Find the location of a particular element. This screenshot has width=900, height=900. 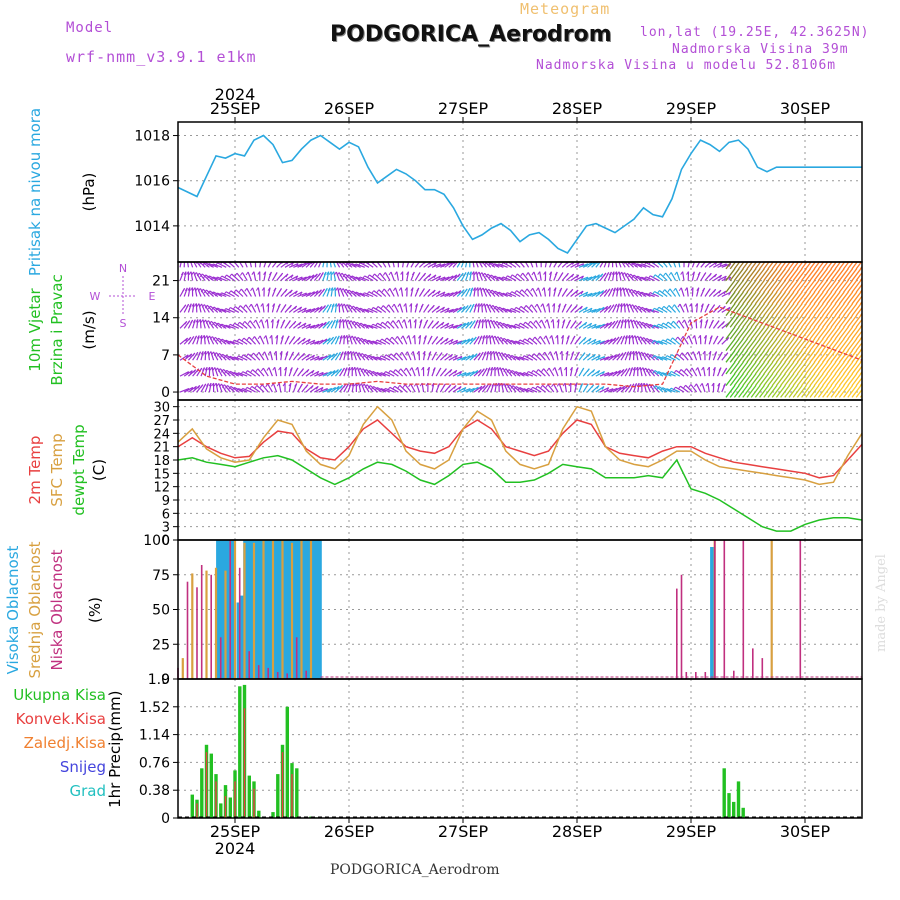

y-tick-label: 1016 is located at coordinates (152, 182).